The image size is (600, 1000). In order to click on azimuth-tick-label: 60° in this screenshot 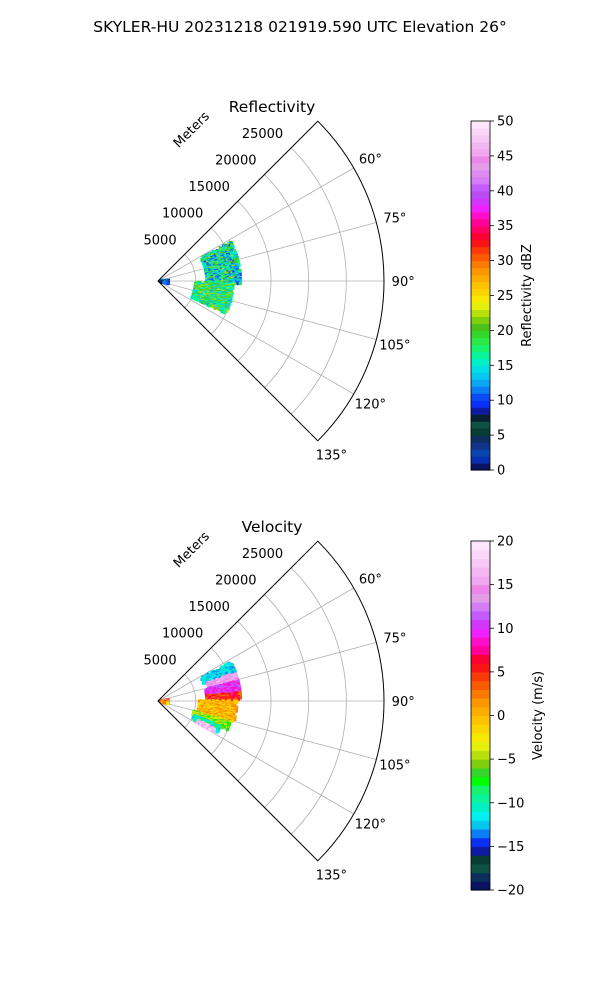, I will do `click(370, 579)`.